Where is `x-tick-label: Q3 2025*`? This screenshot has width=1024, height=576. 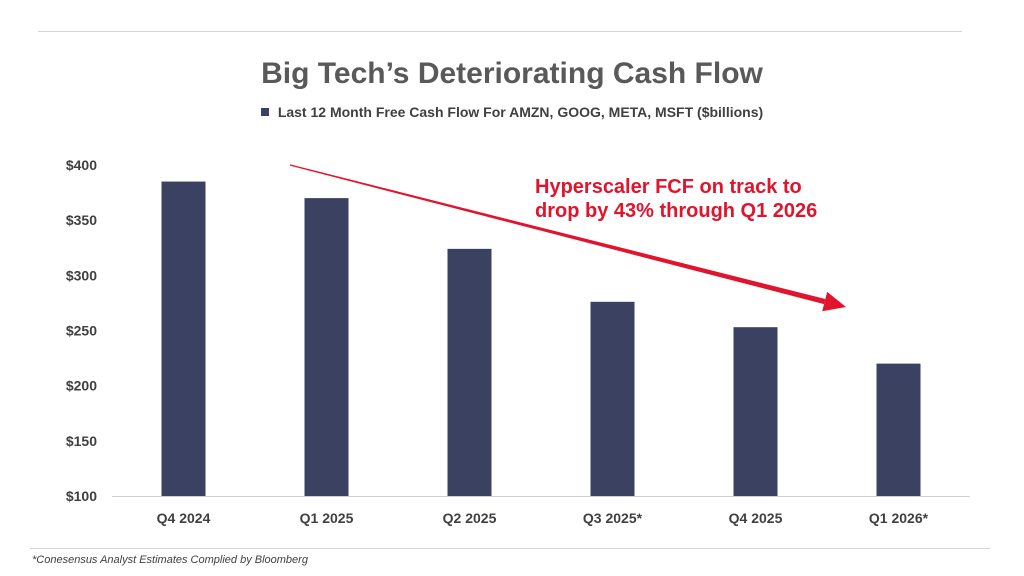 x-tick-label: Q3 2025* is located at coordinates (613, 518).